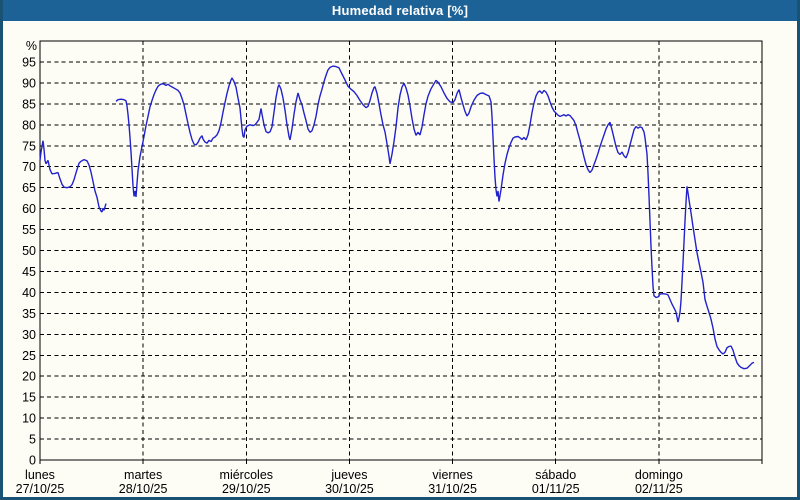 Image resolution: width=800 pixels, height=500 pixels. I want to click on y-tick-label: 30, so click(29, 335).